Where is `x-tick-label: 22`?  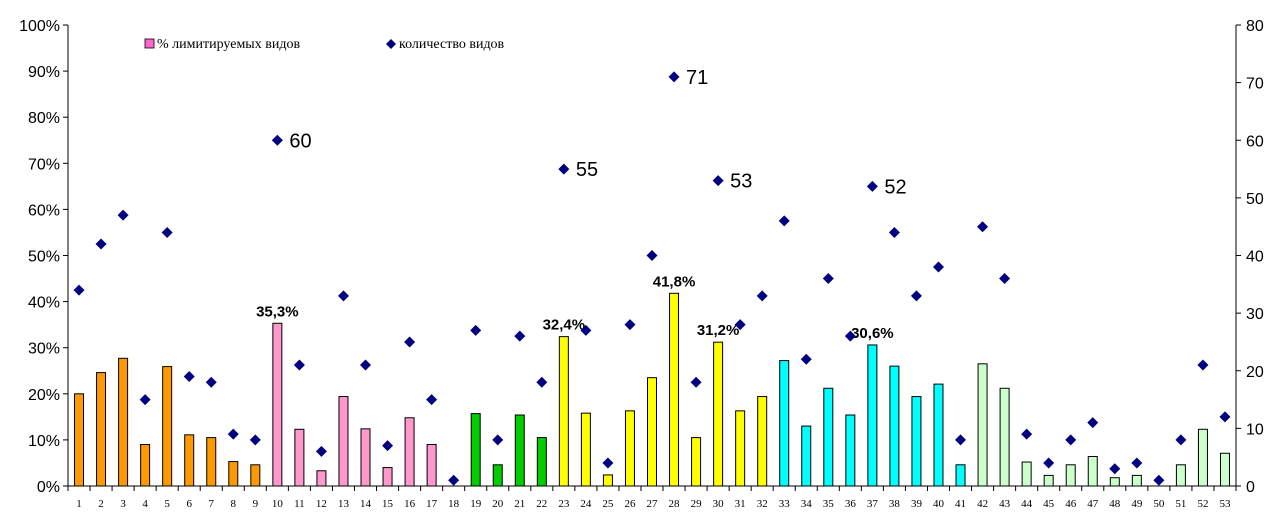
x-tick-label: 22 is located at coordinates (541, 504).